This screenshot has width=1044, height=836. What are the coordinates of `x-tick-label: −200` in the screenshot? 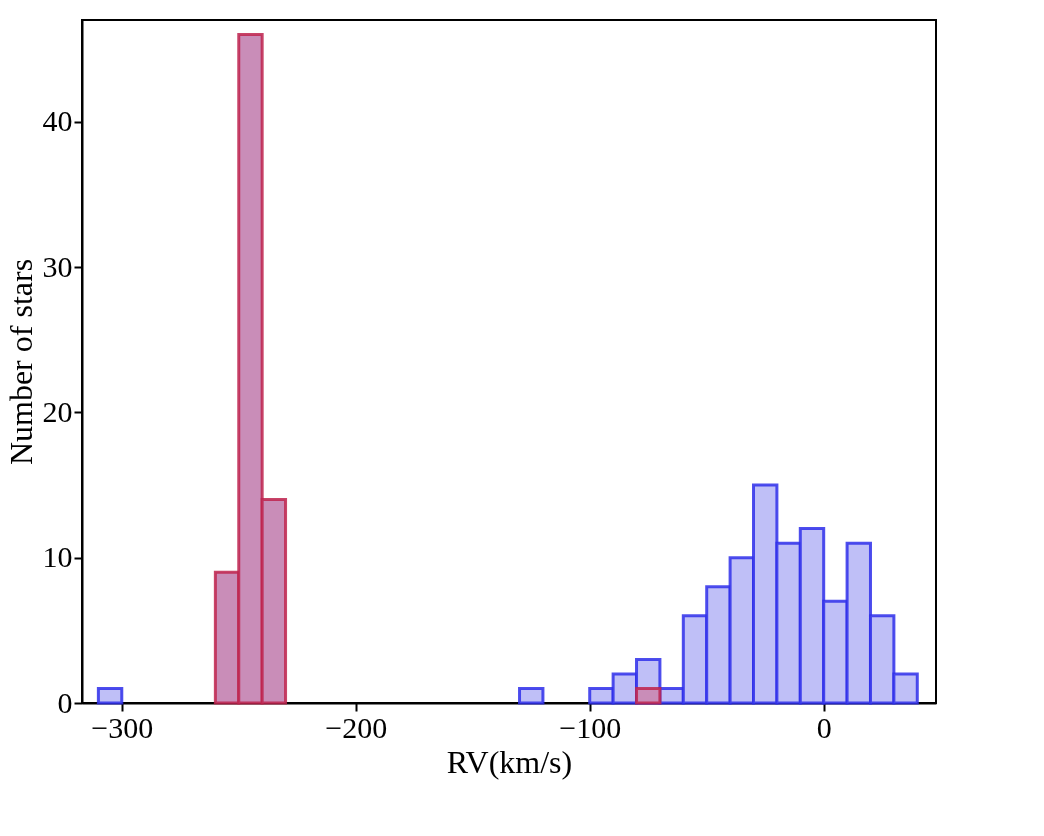 It's located at (356, 727).